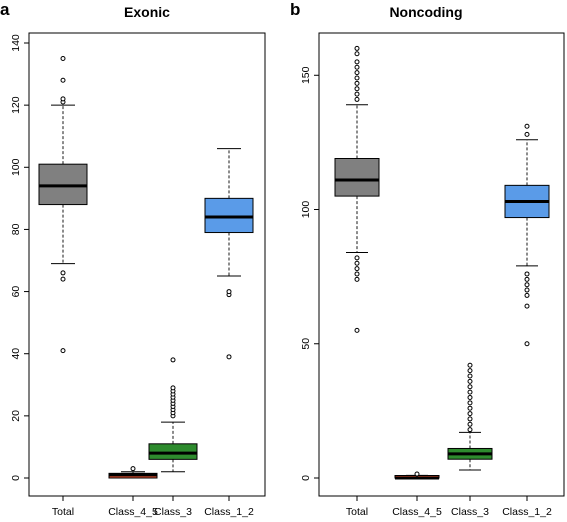 This screenshot has height=522, width=567. What do you see at coordinates (306, 75) in the screenshot?
I see `y-tick-label: 150` at bounding box center [306, 75].